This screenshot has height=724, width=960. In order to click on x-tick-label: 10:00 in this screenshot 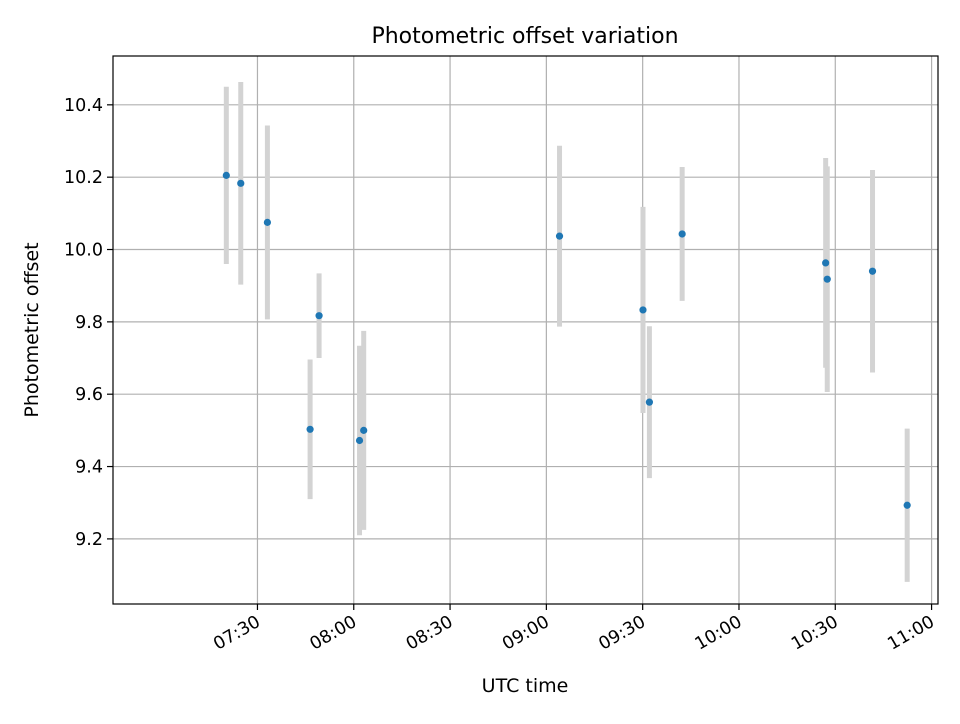, I will do `click(719, 633)`.